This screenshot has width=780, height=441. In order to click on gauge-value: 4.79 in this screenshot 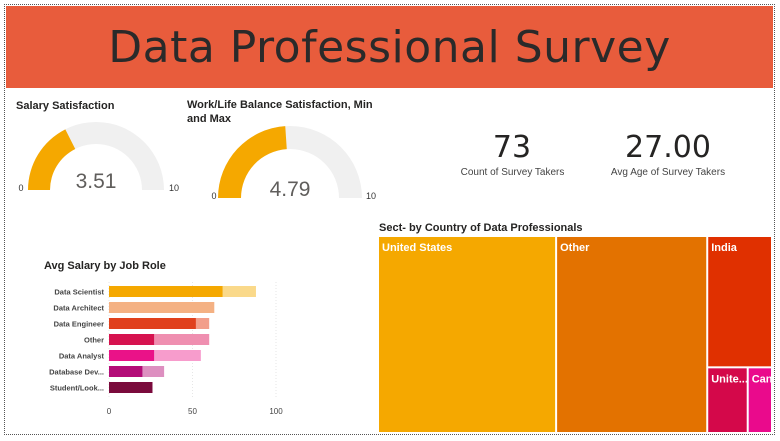, I will do `click(290, 189)`.